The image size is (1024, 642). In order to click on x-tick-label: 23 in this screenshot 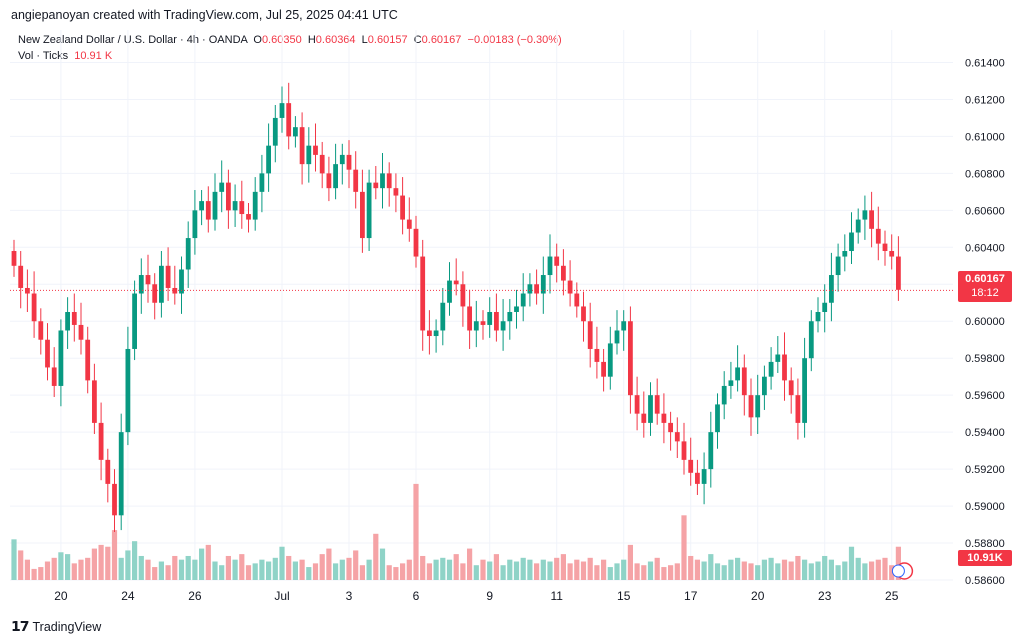, I will do `click(825, 596)`.